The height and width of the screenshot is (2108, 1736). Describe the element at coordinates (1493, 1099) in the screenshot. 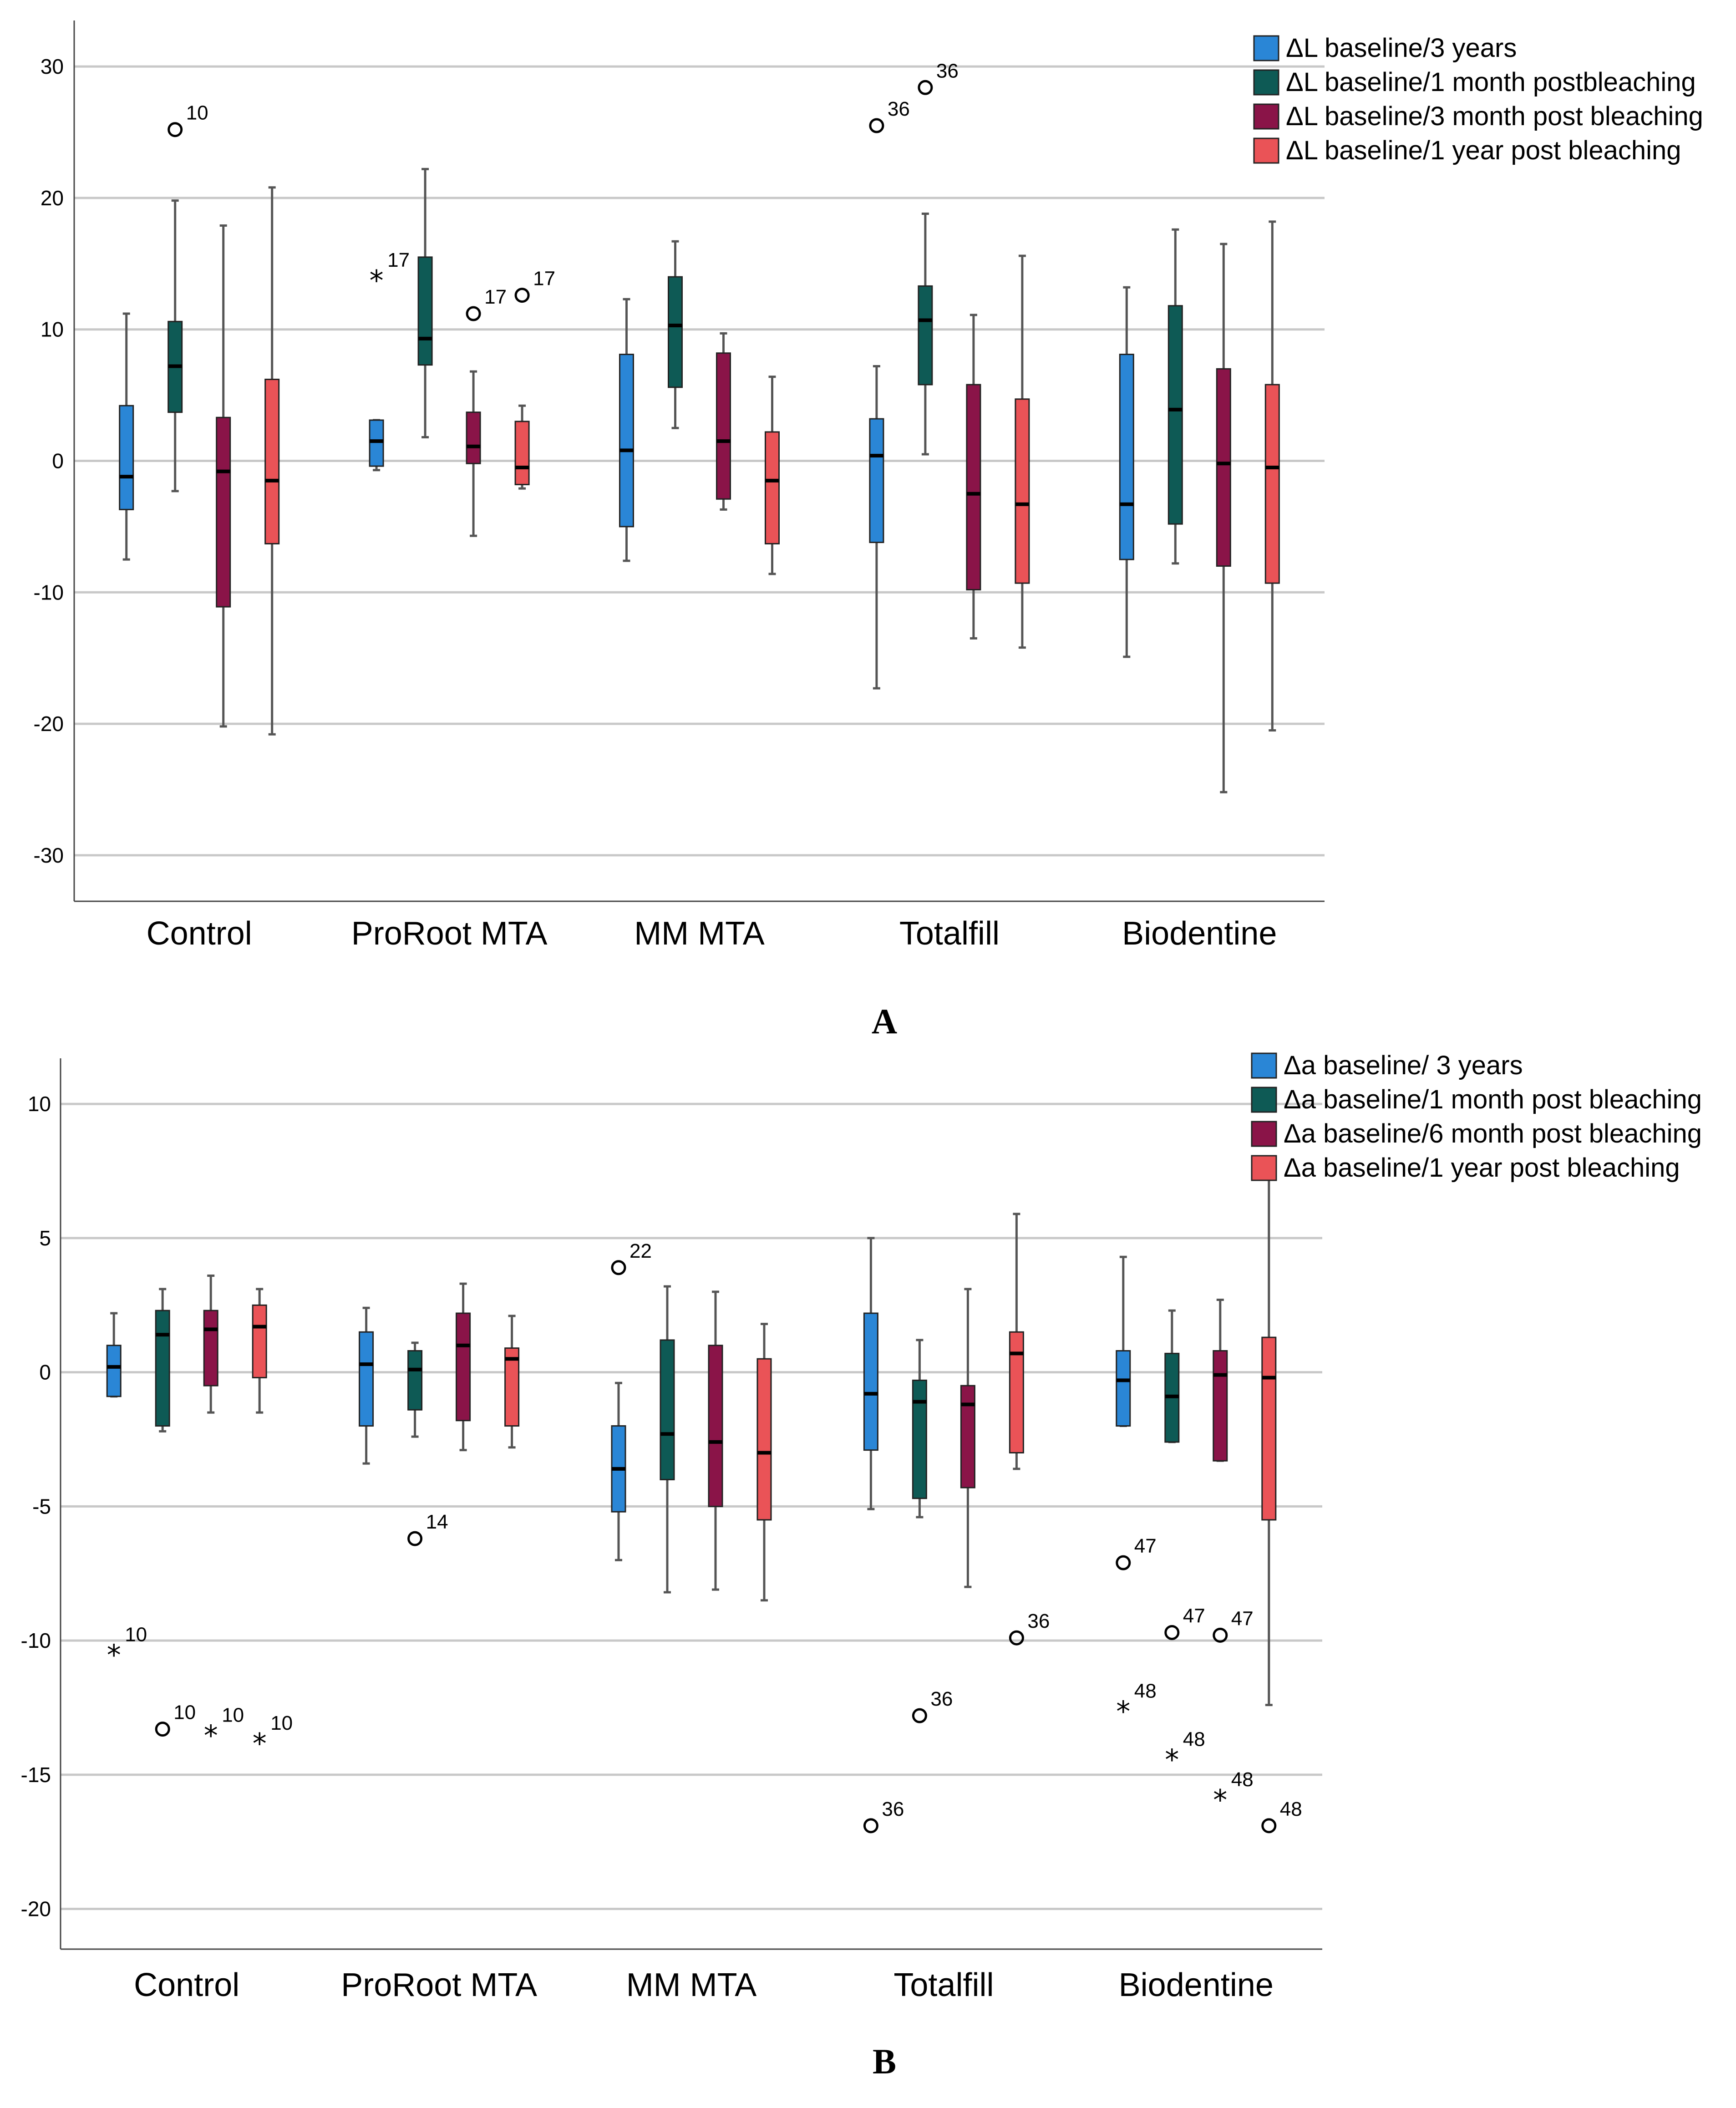

I see `legend-entry: Δa baseline/1 month post bleaching` at that location.